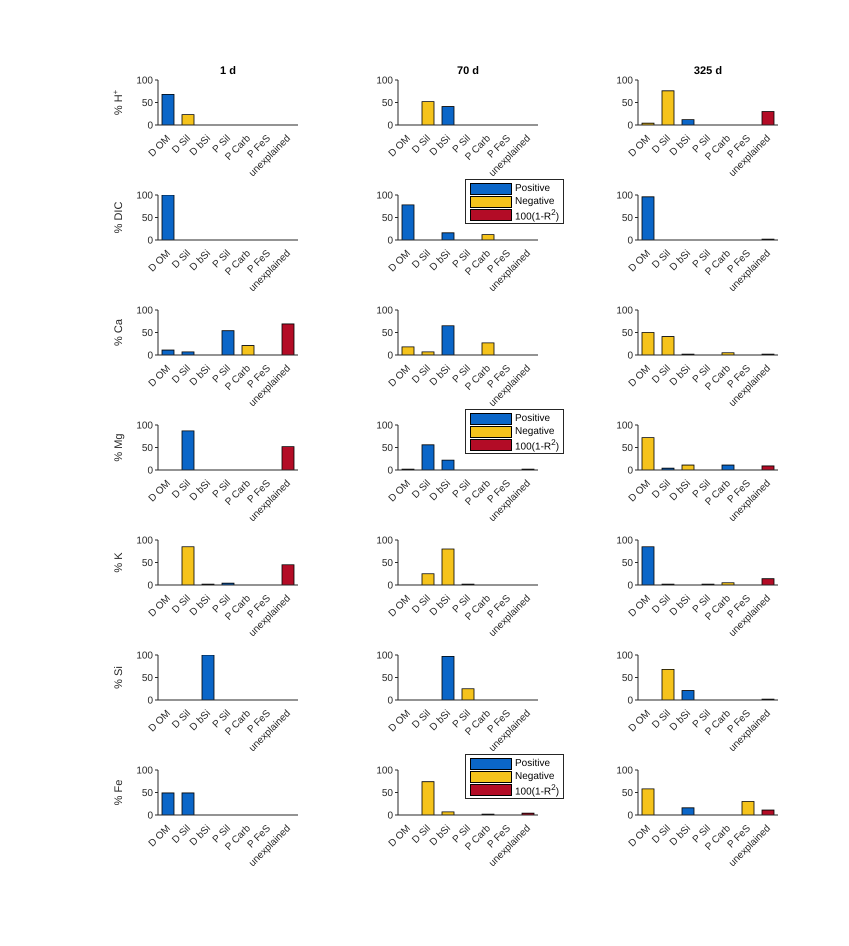 The image size is (849, 946). Describe the element at coordinates (228, 71) in the screenshot. I see `chart-title: 1 d` at that location.